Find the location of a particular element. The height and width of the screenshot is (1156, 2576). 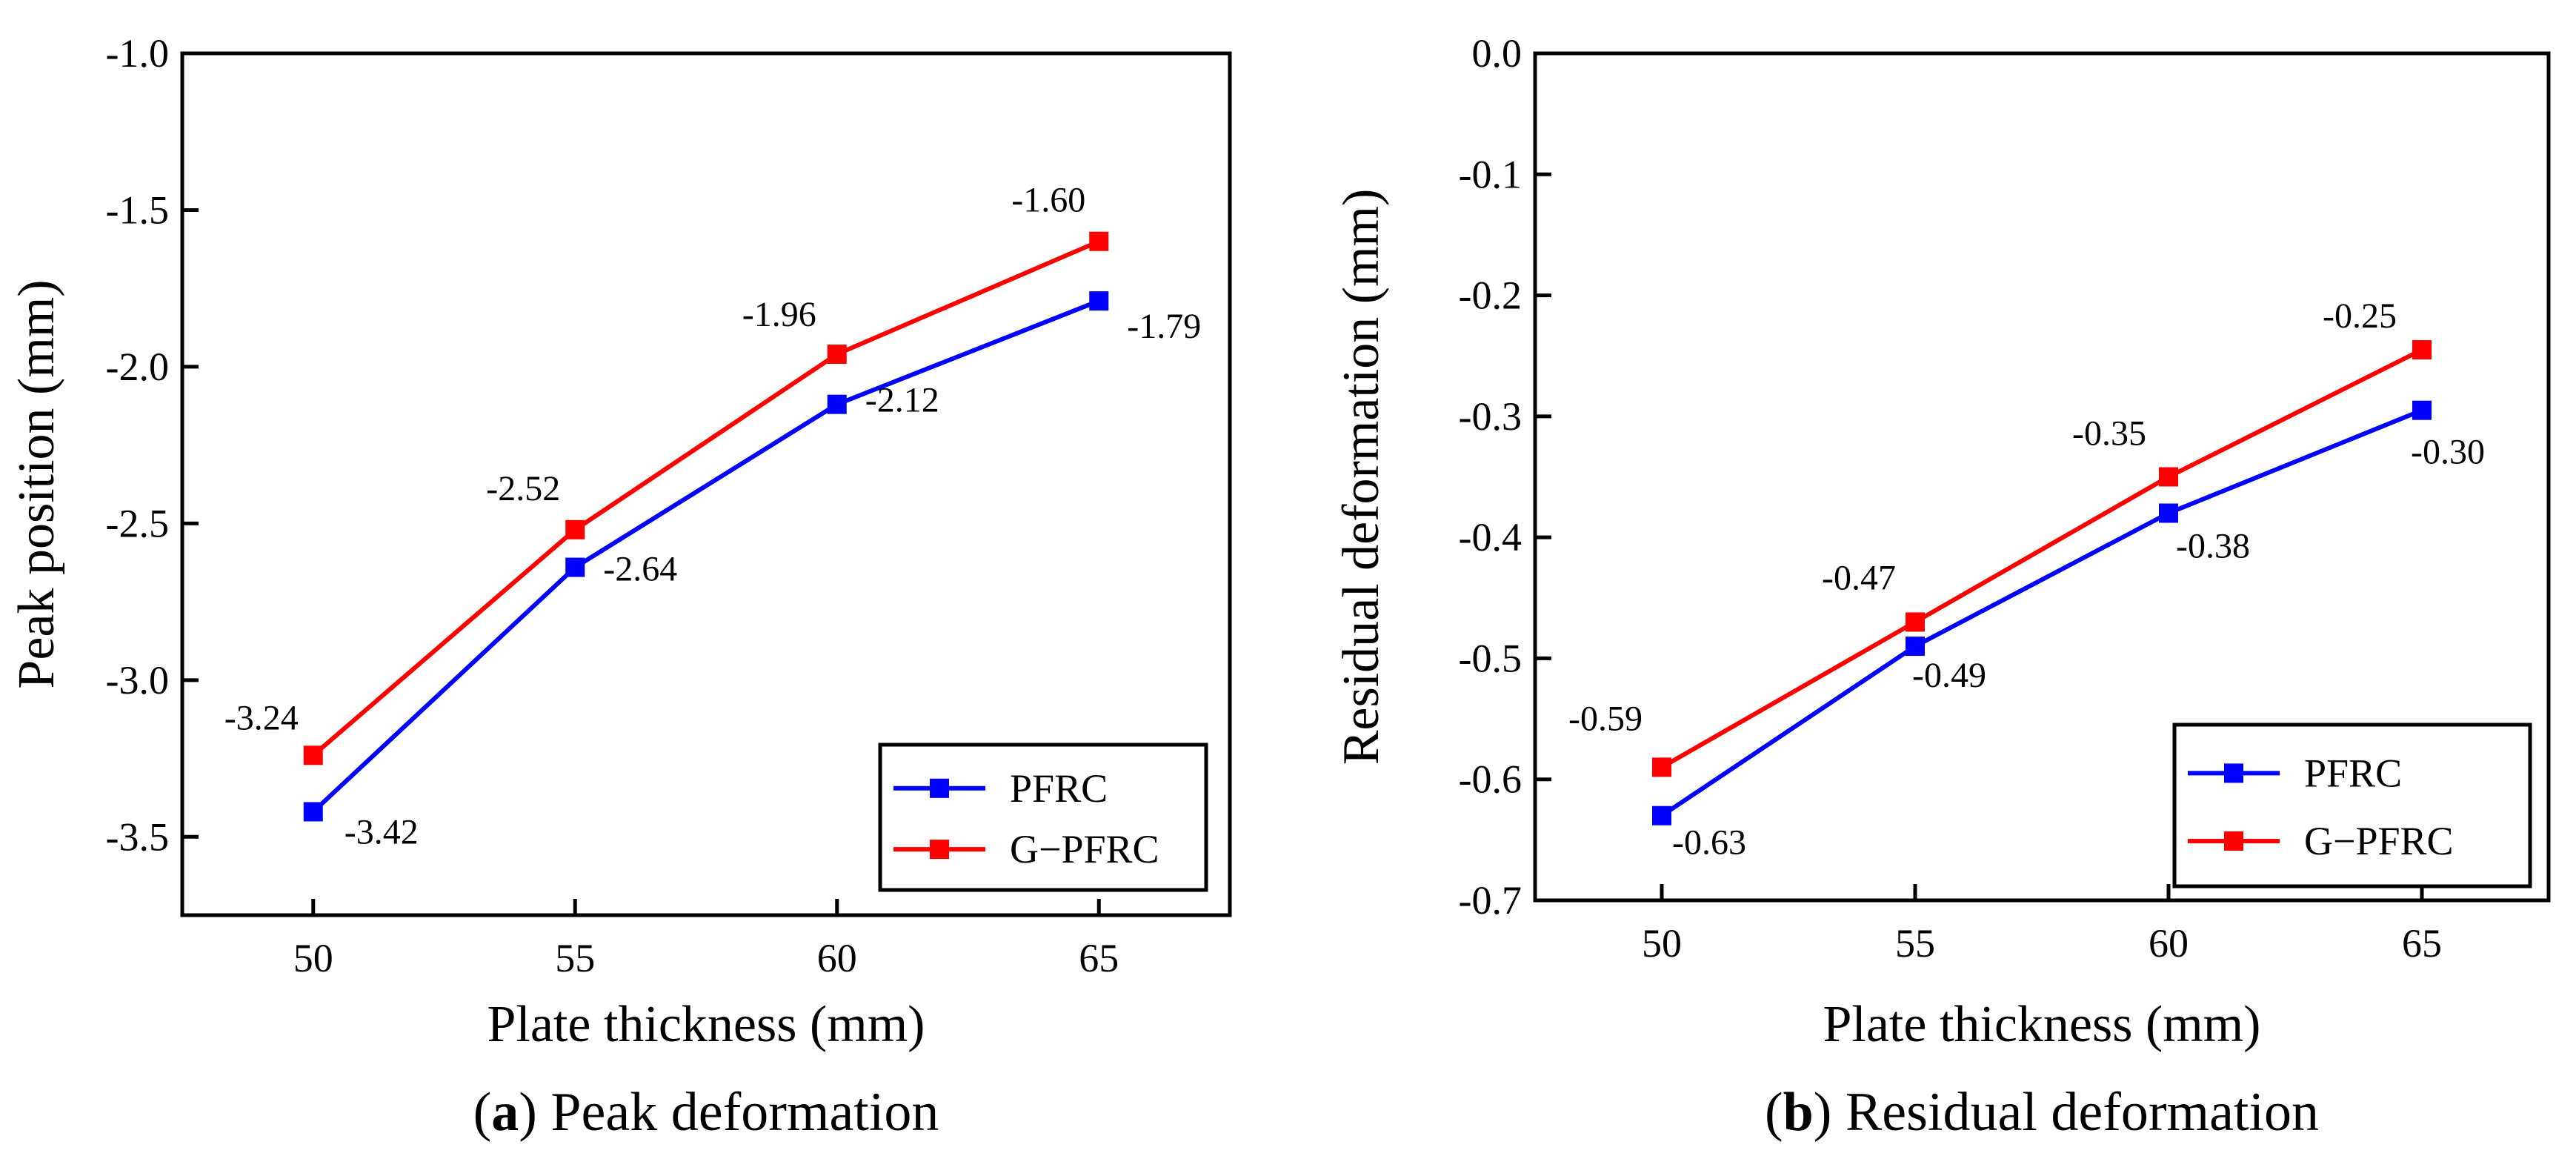

chart-b-y-axis-title: Residual deformation (mm) is located at coordinates (1361, 477).